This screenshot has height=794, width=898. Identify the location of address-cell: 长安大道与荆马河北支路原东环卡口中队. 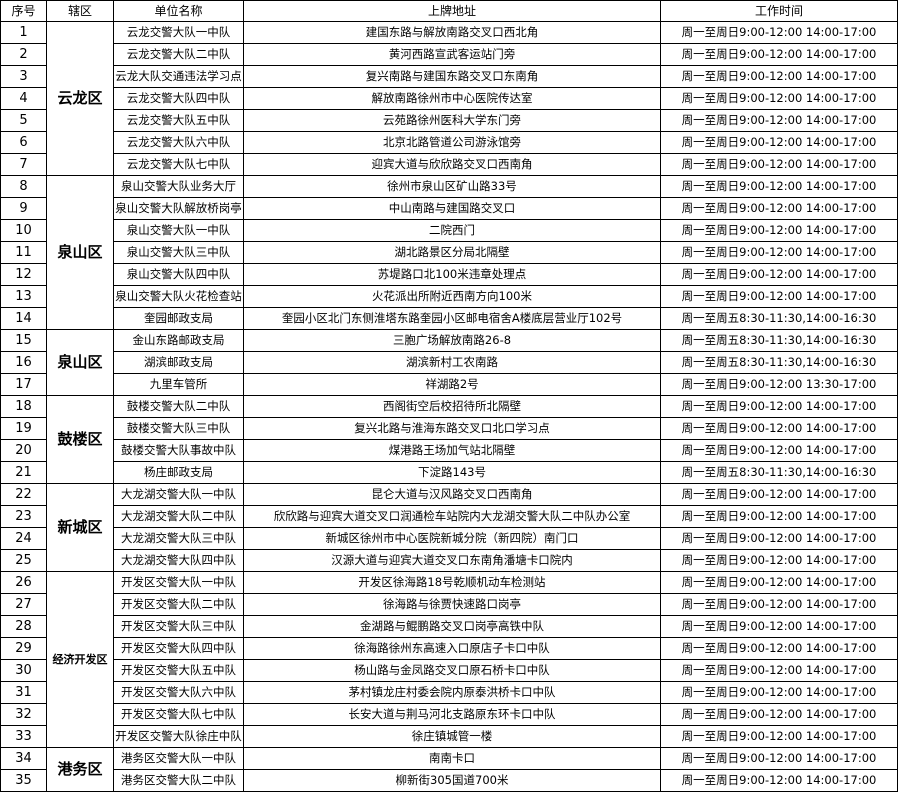
(452, 714).